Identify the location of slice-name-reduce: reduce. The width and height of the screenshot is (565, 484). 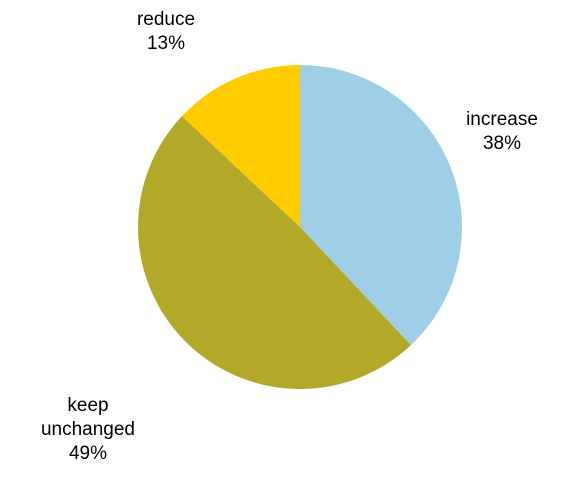
(166, 19).